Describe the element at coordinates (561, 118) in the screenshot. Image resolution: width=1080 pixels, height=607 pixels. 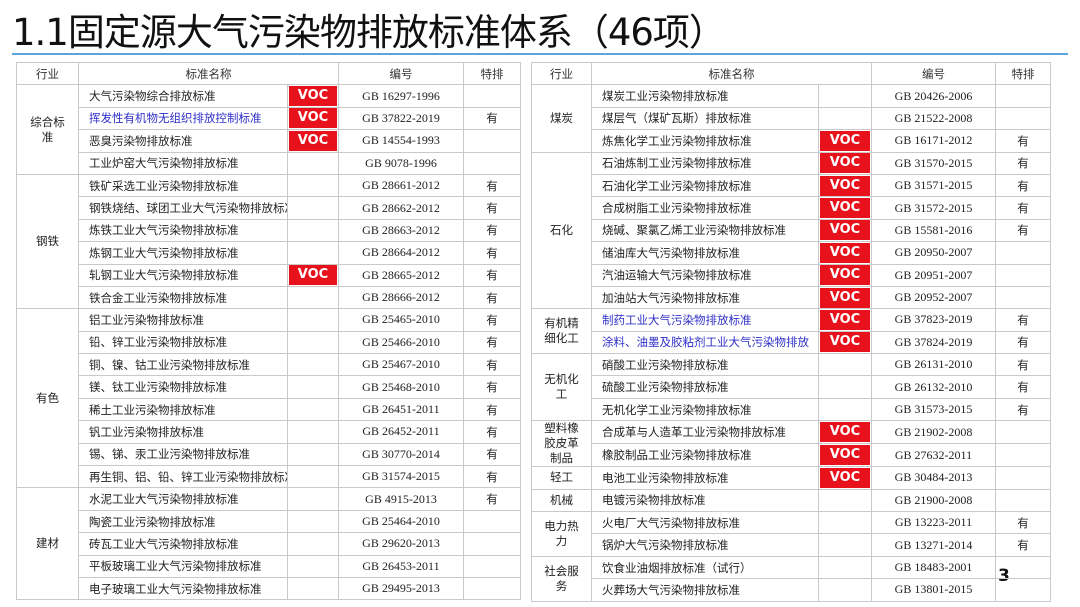
I see `industry-cell: 煤炭` at that location.